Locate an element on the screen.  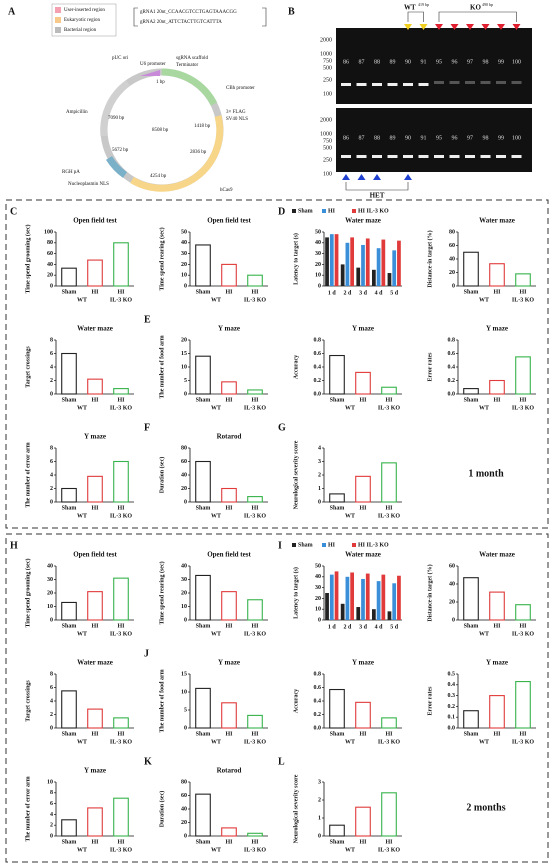
section-label: 2 months is located at coordinates (485, 807).